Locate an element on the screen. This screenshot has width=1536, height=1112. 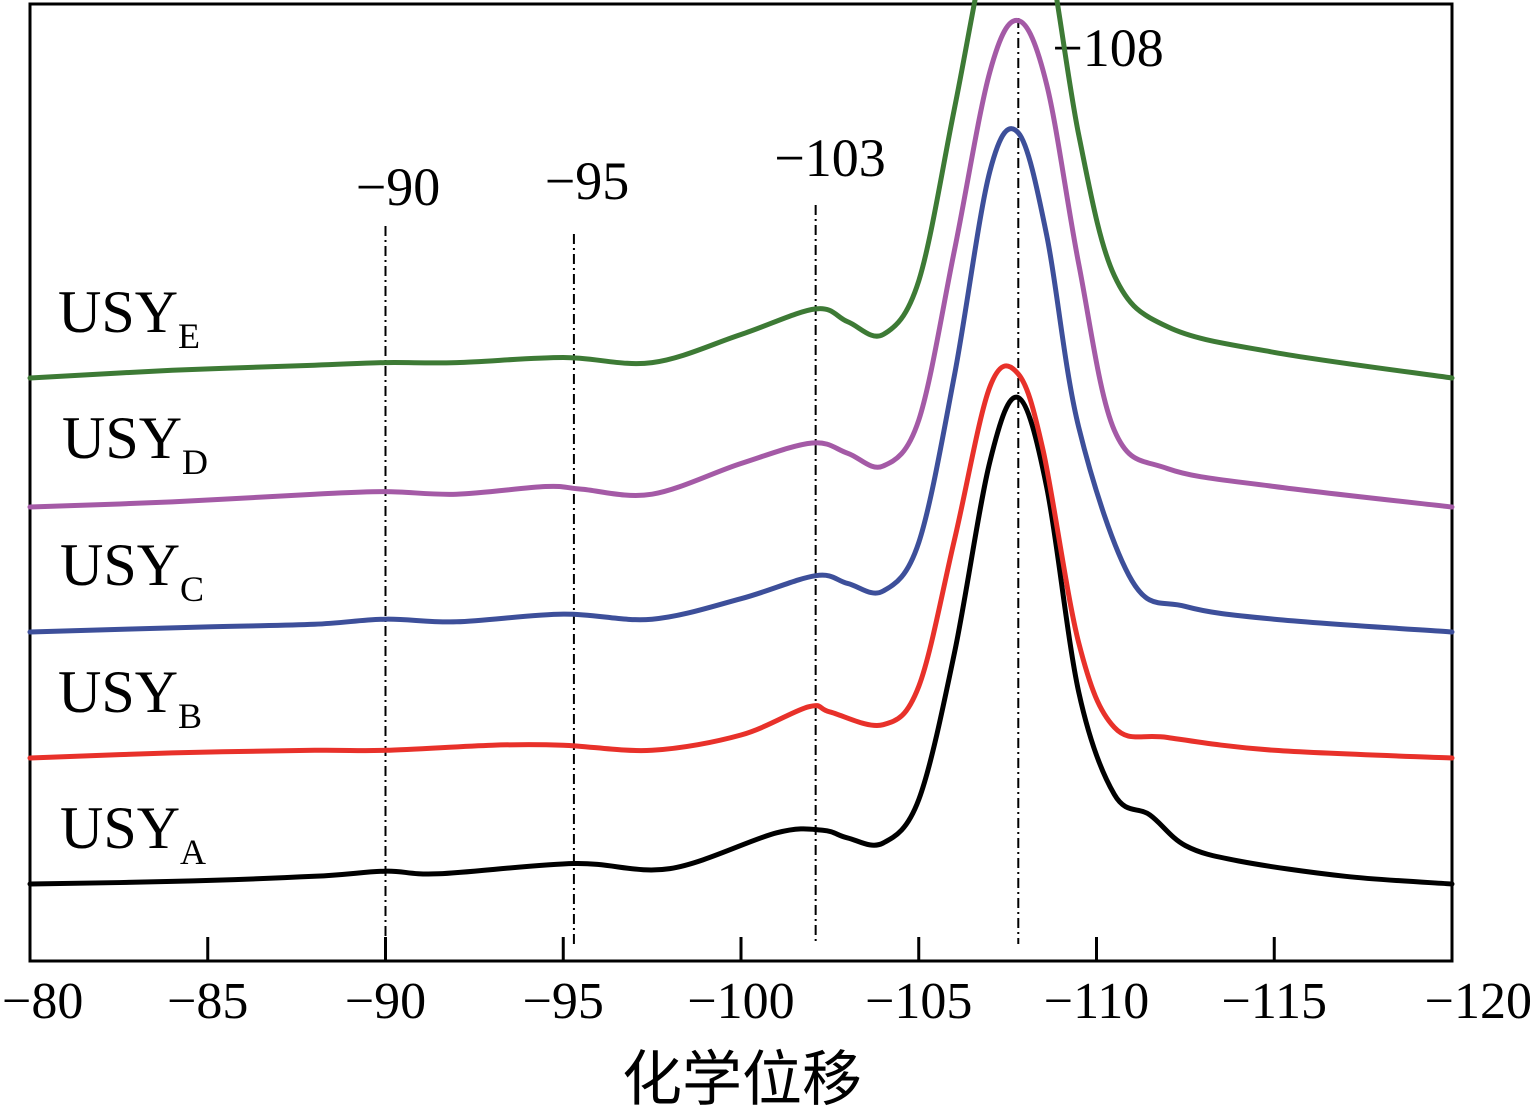
series-label-usy-e: USYE is located at coordinates (129, 317).